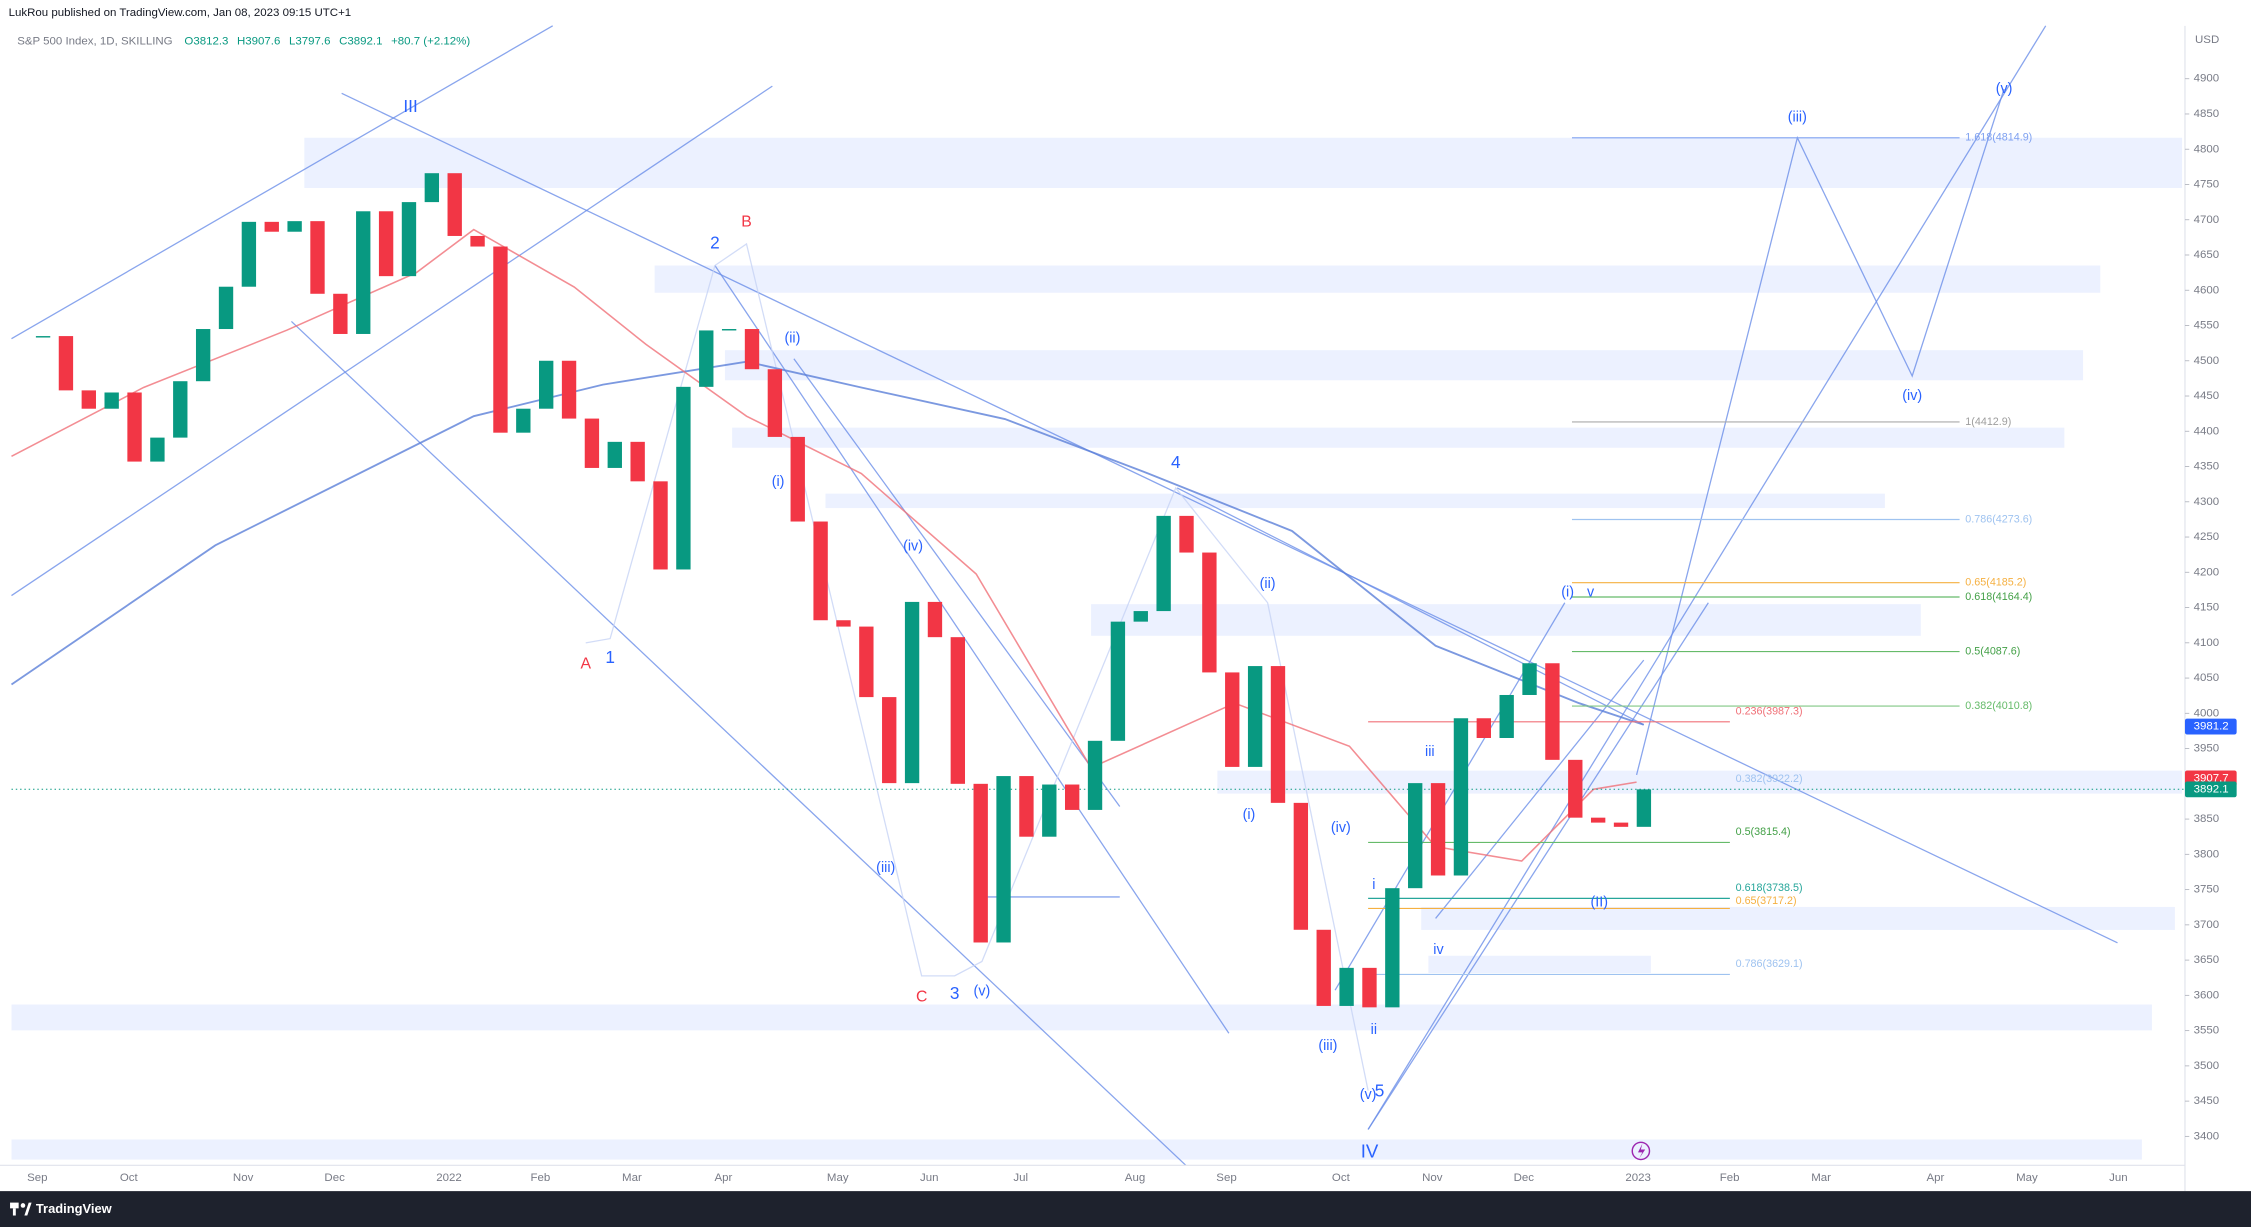 The height and width of the screenshot is (1227, 2251). I want to click on y-tick-label: 3800, so click(2207, 854).